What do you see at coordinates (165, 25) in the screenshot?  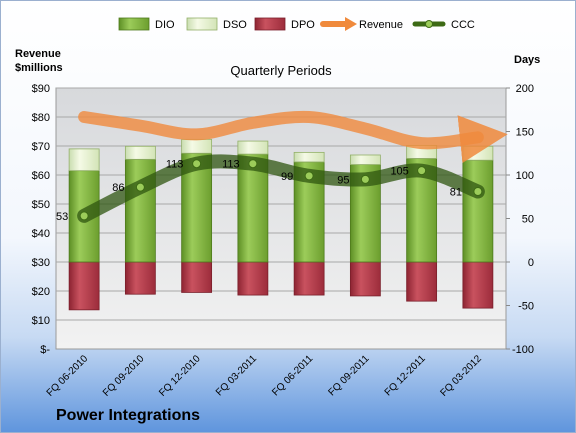 I see `legend-label-dio: DIO` at bounding box center [165, 25].